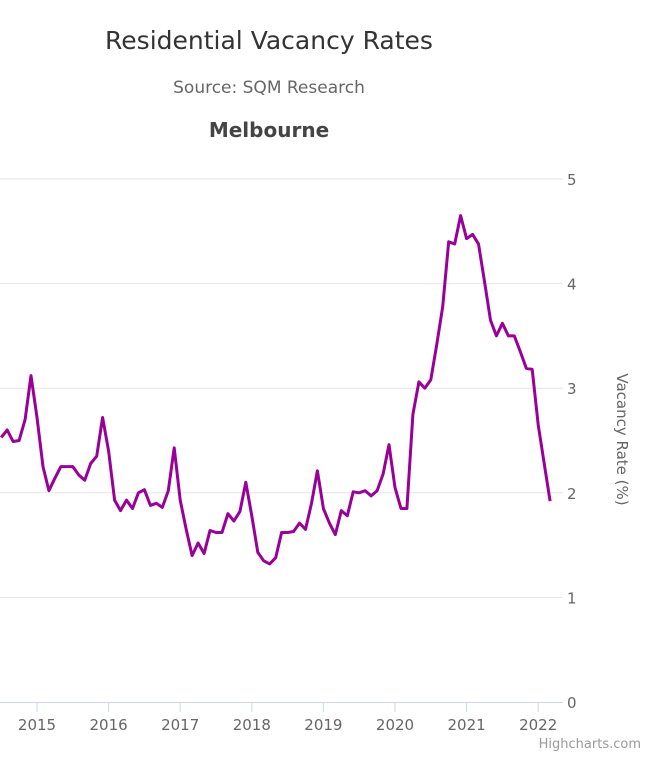 This screenshot has height=762, width=661. I want to click on y-axis-title: Vacancy Rate (%), so click(622, 439).